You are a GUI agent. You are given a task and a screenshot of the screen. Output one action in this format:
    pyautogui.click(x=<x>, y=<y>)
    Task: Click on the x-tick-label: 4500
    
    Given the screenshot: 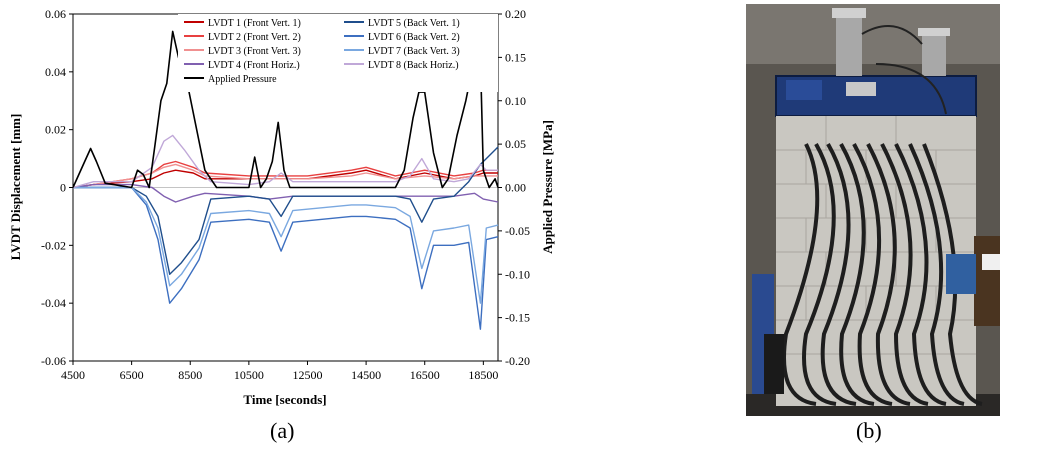 What is the action you would take?
    pyautogui.click(x=73, y=375)
    